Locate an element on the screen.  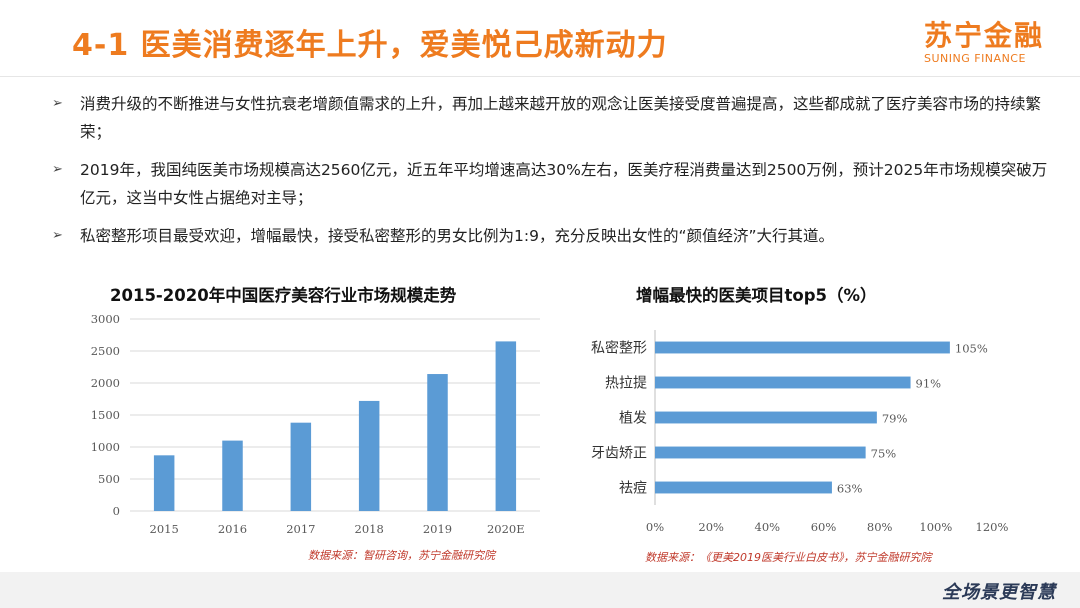
x-tick-label: 2019 is located at coordinates (437, 529).